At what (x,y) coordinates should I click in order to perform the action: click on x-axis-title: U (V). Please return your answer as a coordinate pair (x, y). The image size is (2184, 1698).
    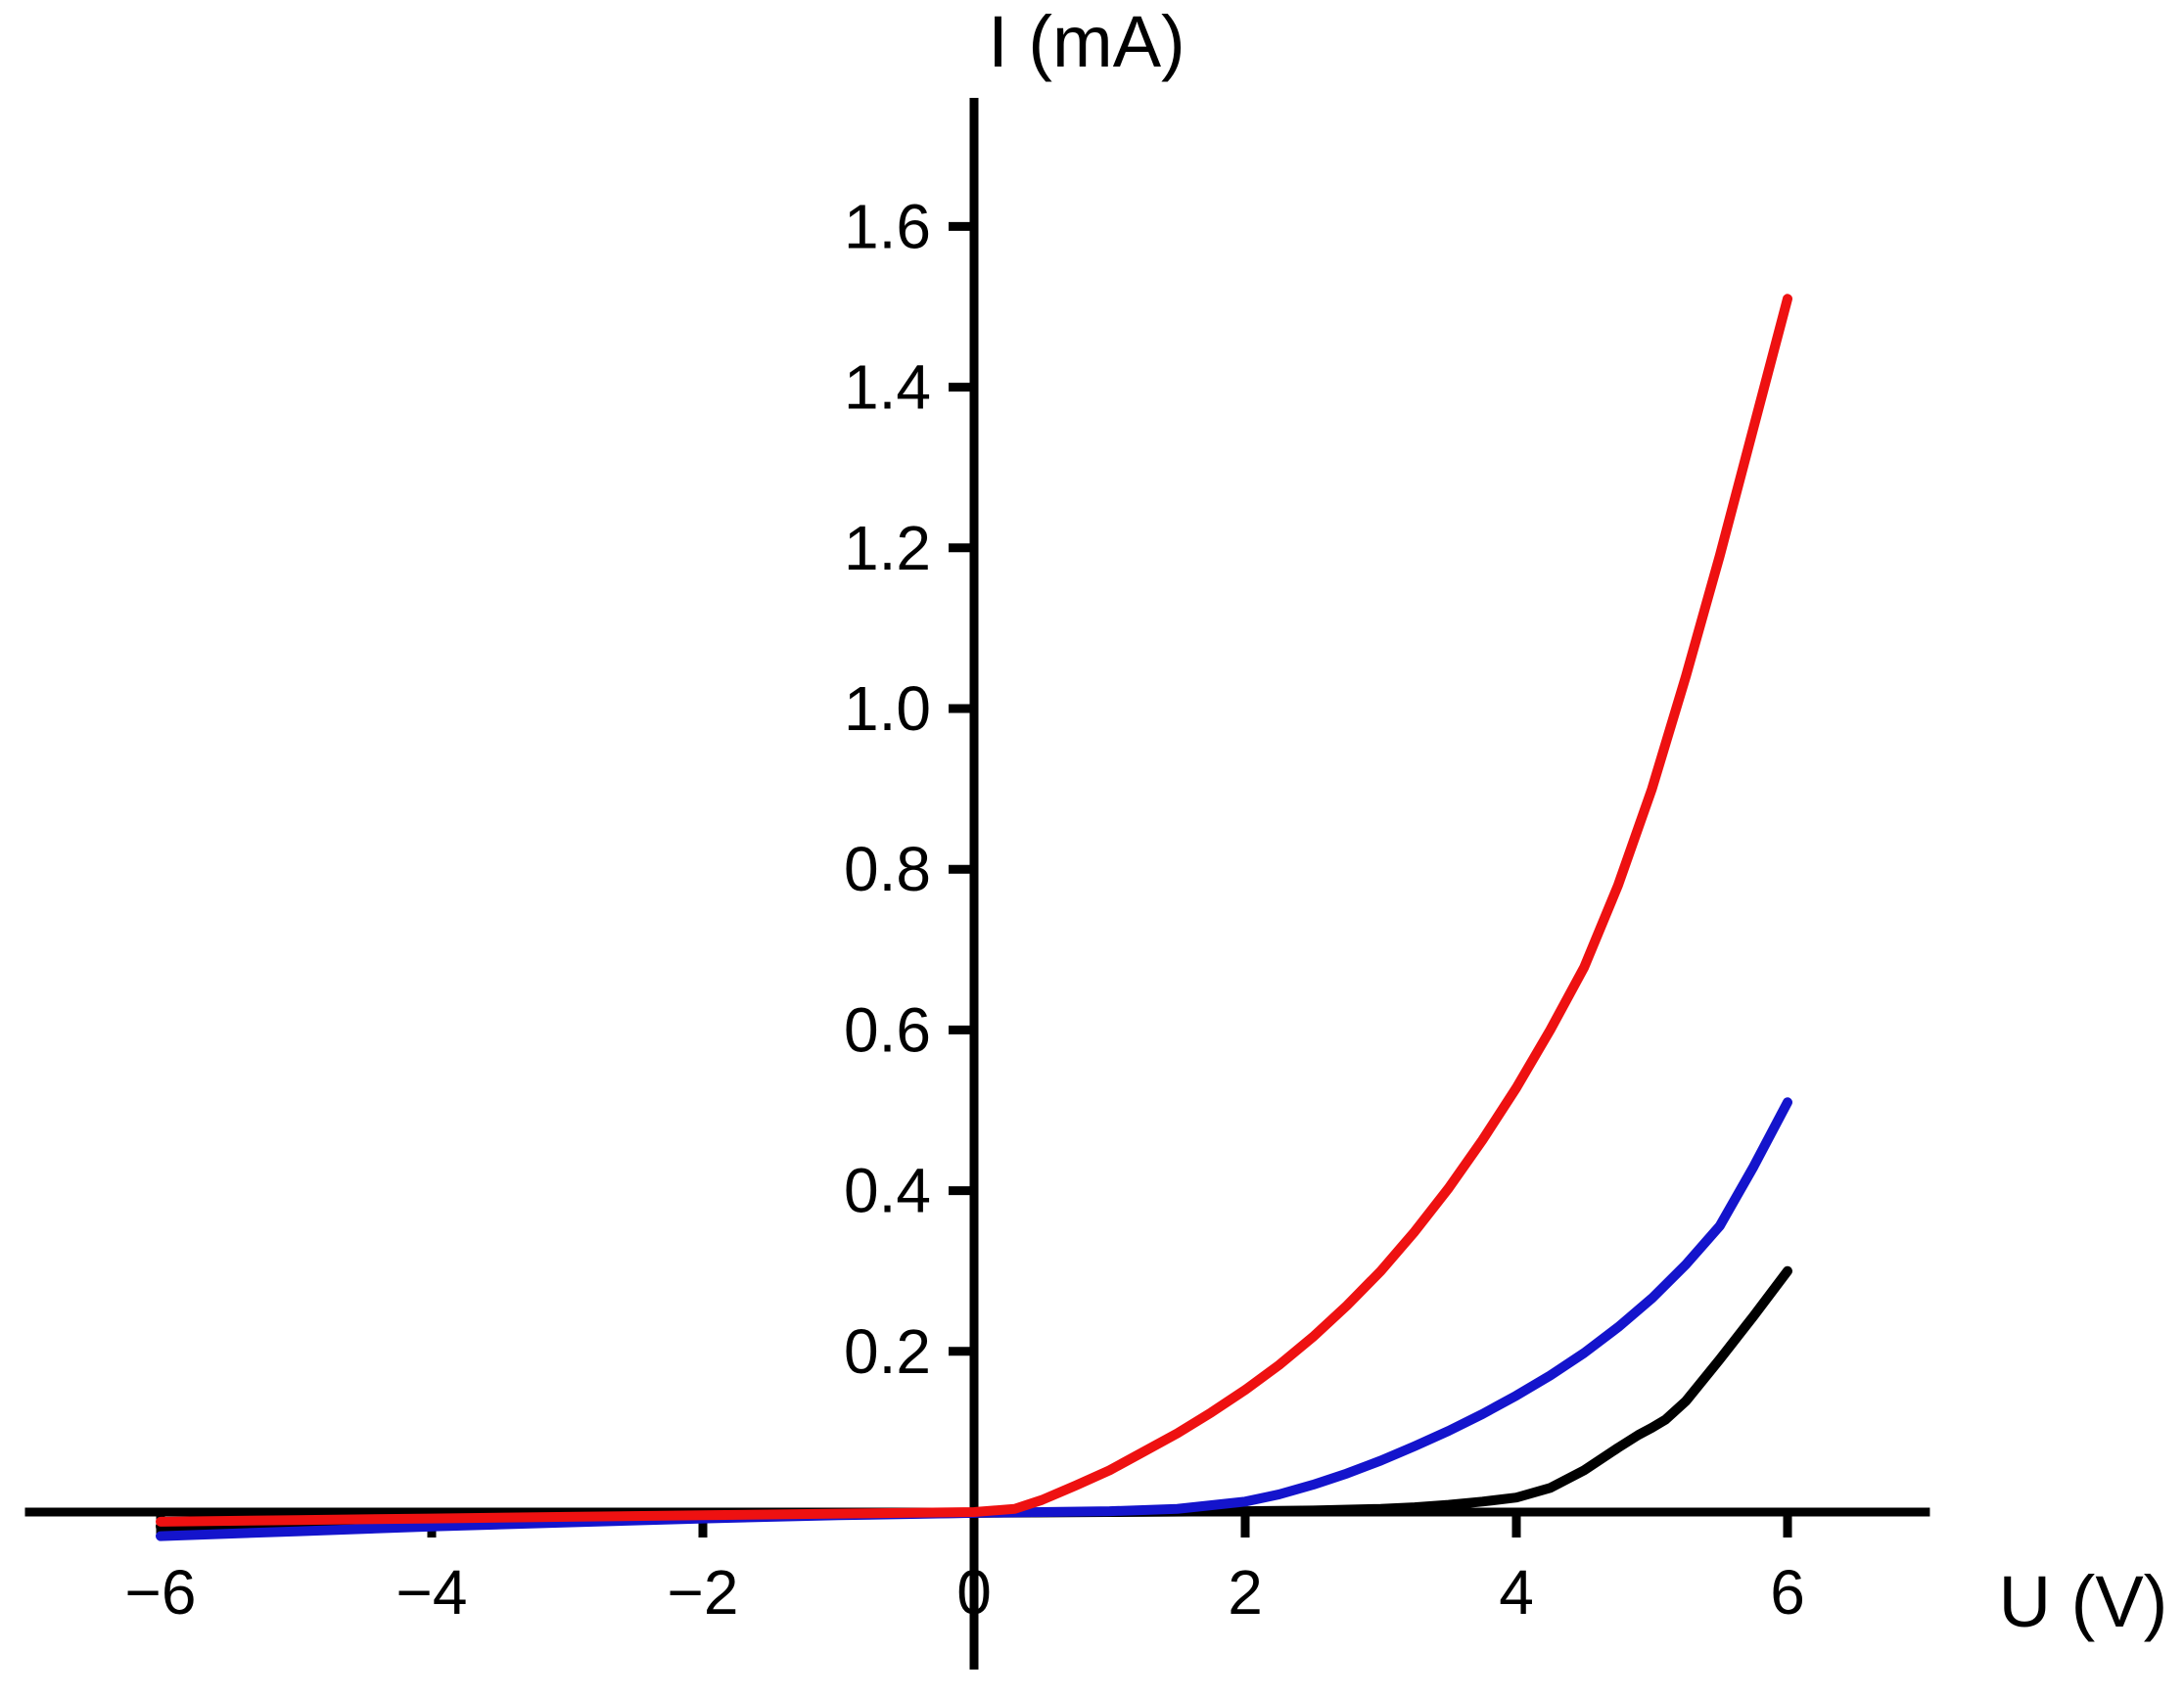
    Looking at the image, I should click on (2083, 1601).